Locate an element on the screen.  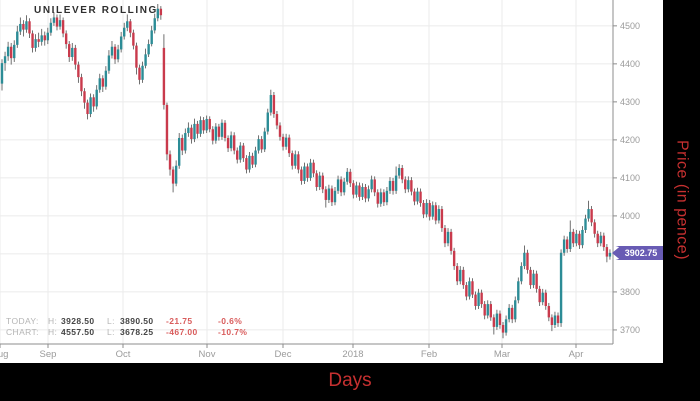
y-tick-label: 4000 is located at coordinates (630, 216).